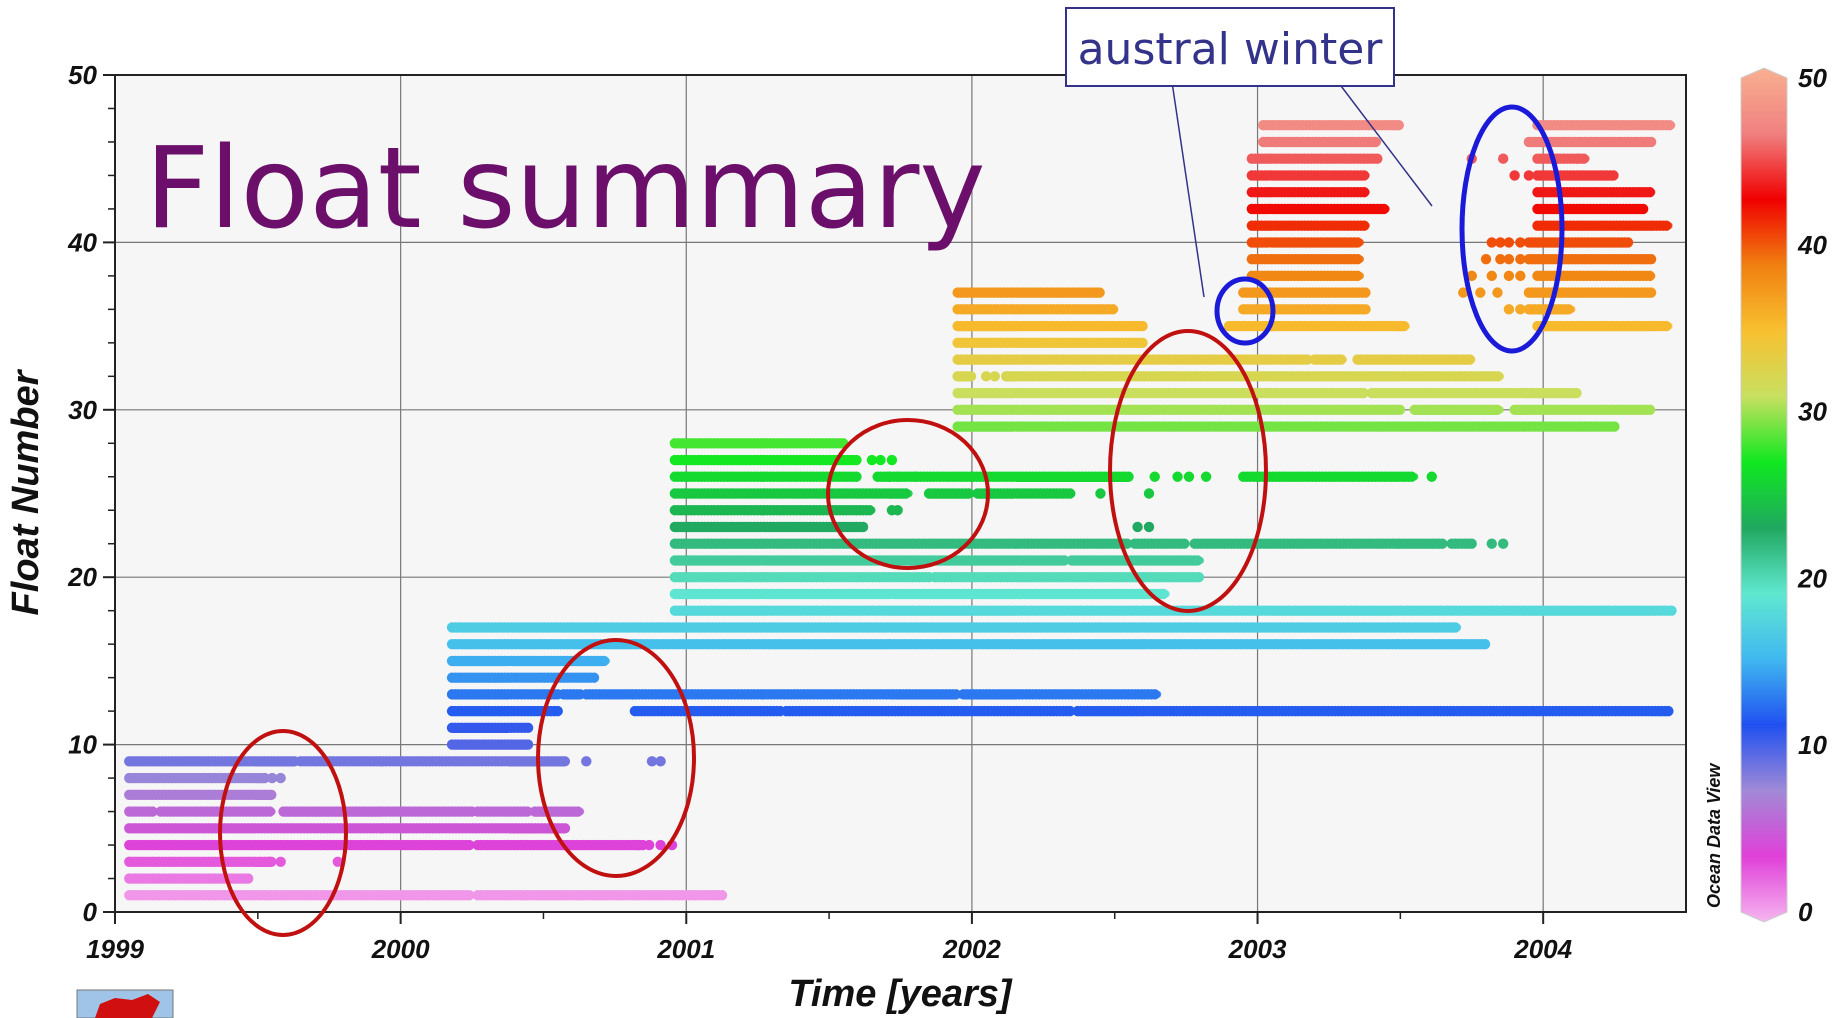 The image size is (1836, 1018). What do you see at coordinates (1812, 78) in the screenshot?
I see `colorbar-tick-label: 50` at bounding box center [1812, 78].